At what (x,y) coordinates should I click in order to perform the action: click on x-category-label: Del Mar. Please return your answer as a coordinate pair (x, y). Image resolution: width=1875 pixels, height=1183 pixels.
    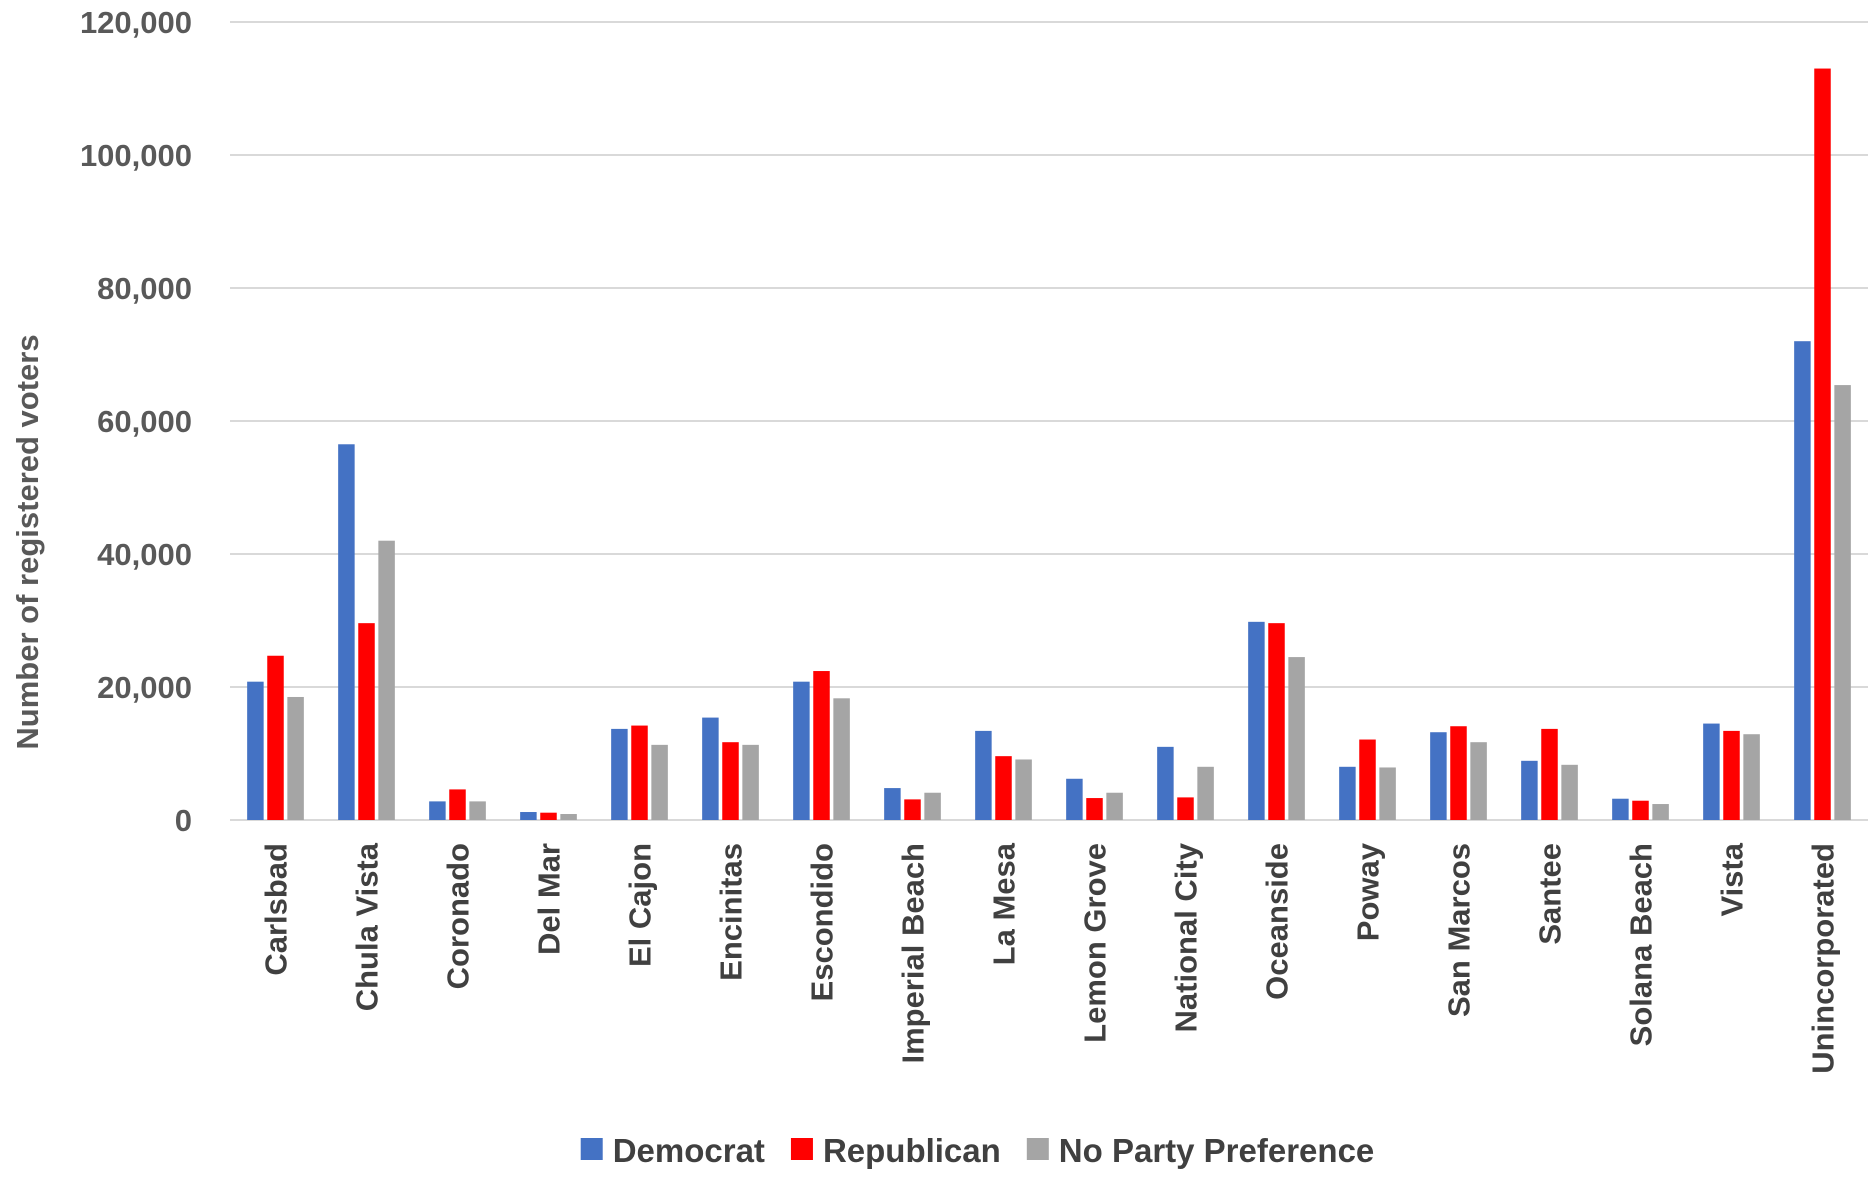
    Looking at the image, I should click on (549, 899).